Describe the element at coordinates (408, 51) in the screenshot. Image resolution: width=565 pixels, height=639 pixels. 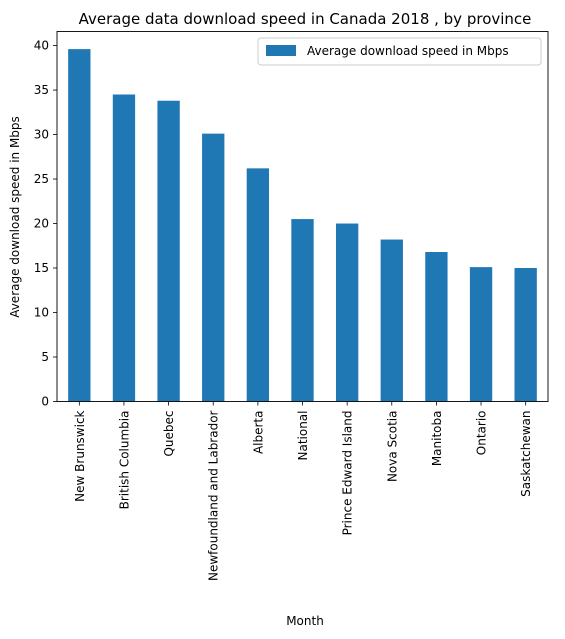
I see `legend-label: Average download speed in Mbps` at that location.